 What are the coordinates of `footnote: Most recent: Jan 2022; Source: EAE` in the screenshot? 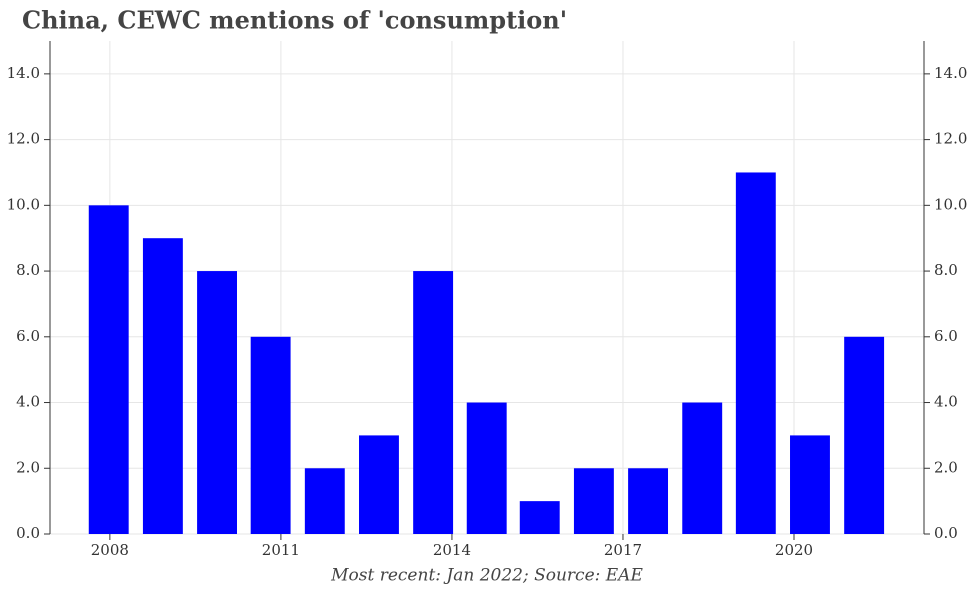 It's located at (486, 576).